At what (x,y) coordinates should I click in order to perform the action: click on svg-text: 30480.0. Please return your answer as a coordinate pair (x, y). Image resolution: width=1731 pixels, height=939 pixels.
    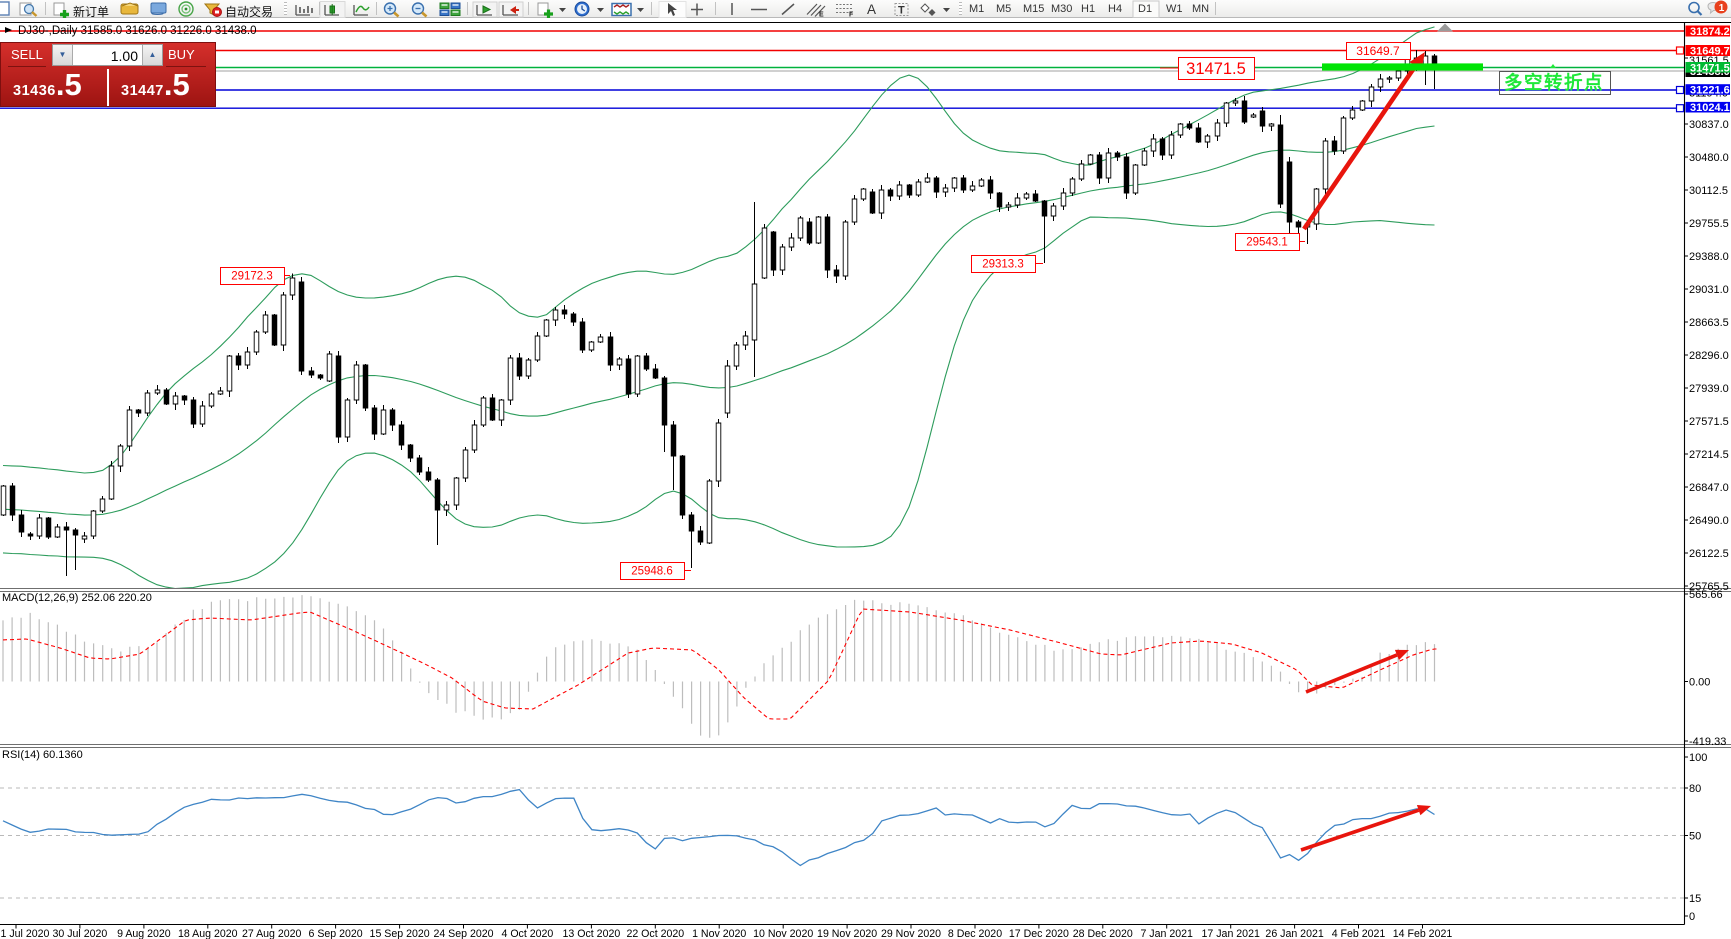
    Looking at the image, I should click on (1709, 158).